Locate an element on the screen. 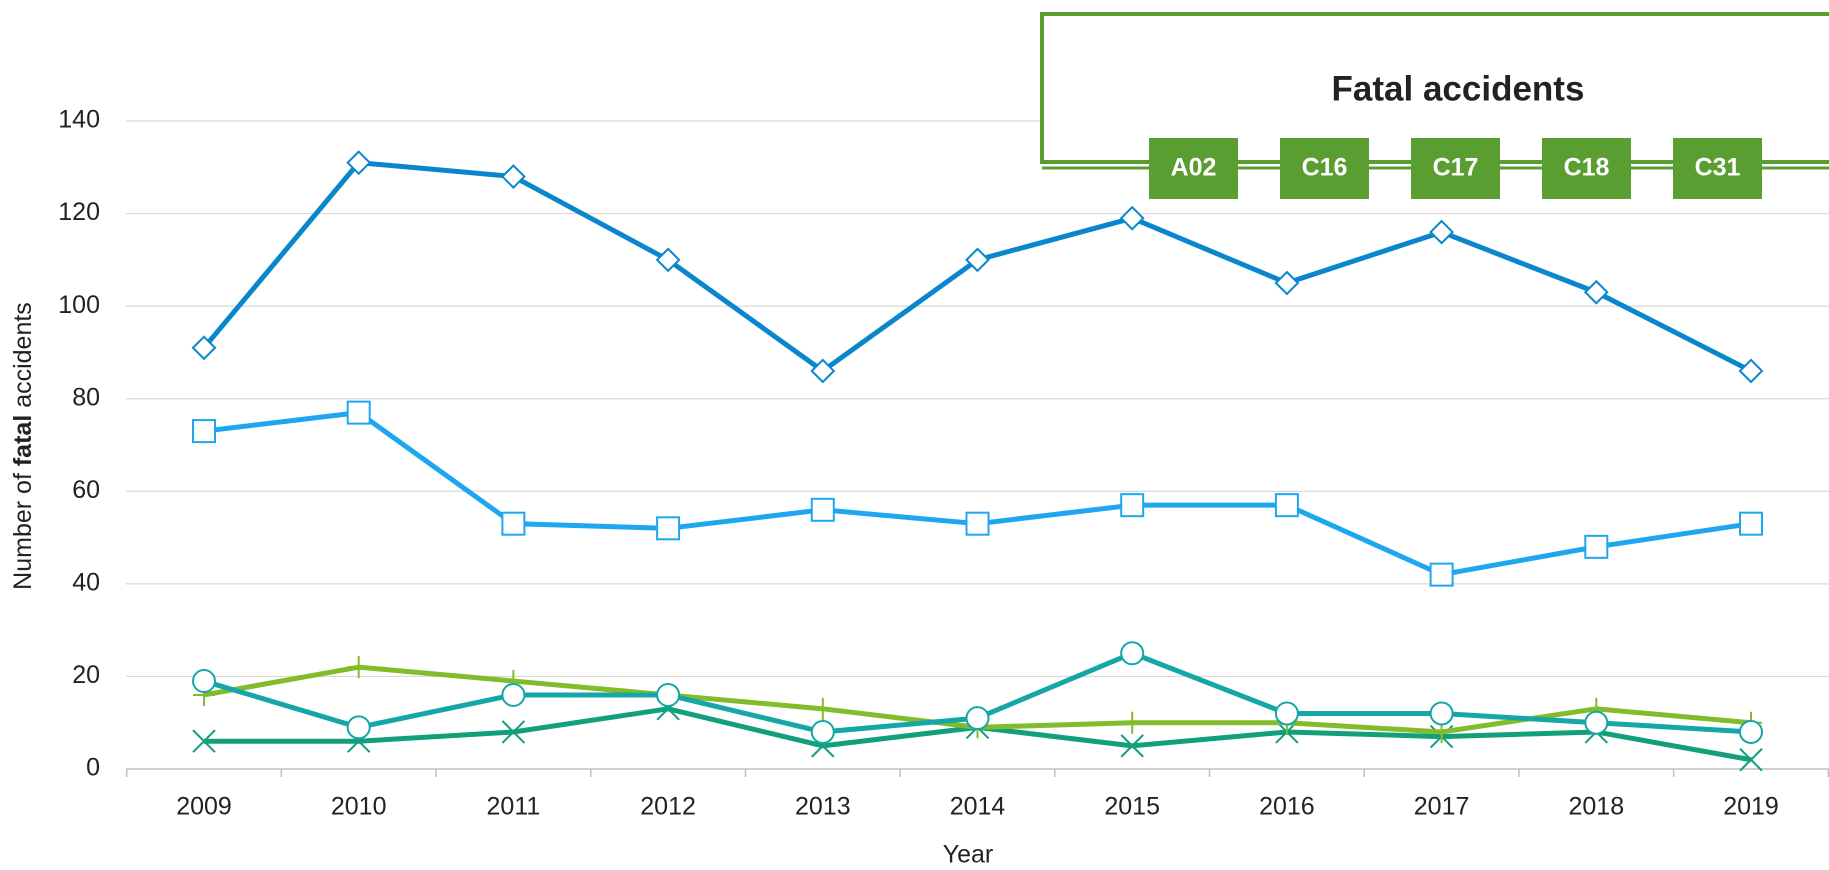  x-tick-label: 2014 is located at coordinates (978, 807).